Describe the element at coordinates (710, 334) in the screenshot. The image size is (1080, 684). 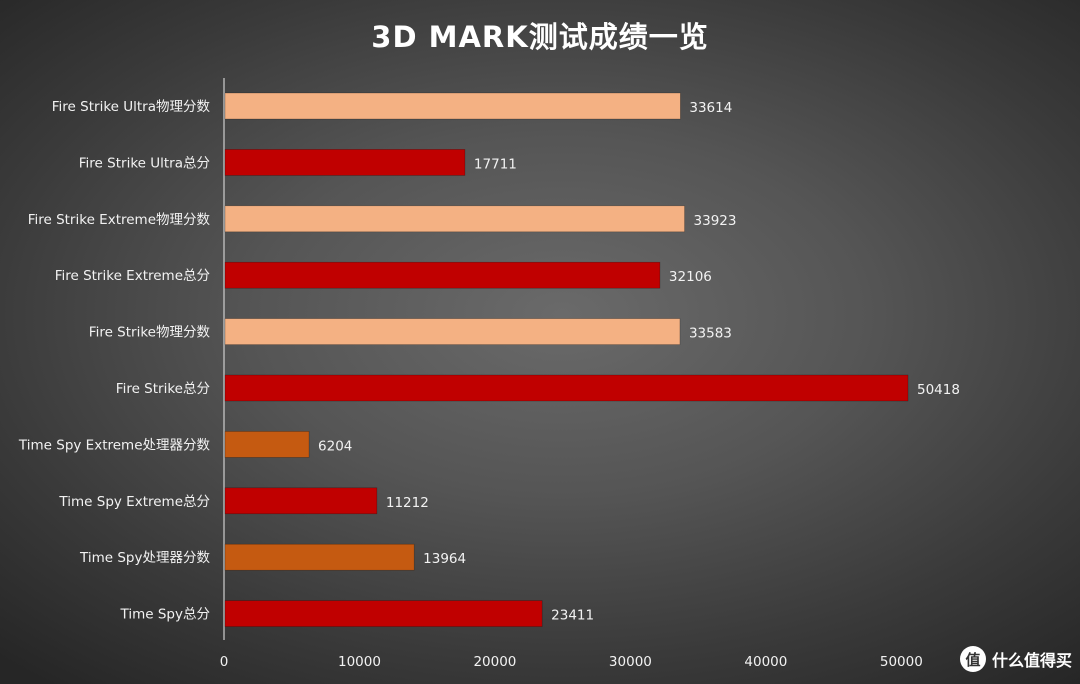
I see `value-label: 33583` at that location.